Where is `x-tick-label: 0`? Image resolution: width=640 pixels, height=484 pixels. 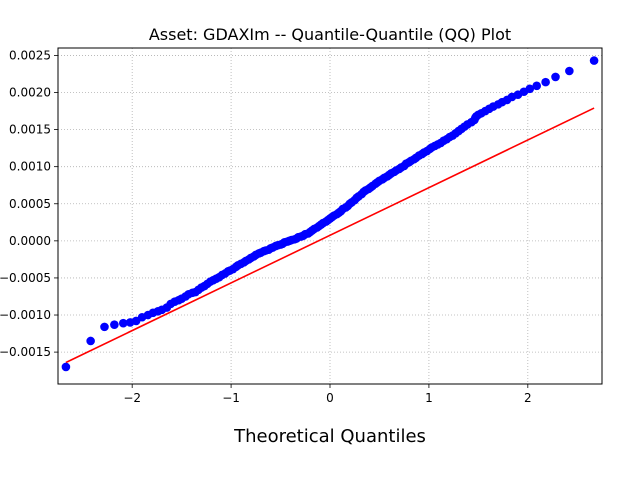
x-tick-label: 0 is located at coordinates (330, 398).